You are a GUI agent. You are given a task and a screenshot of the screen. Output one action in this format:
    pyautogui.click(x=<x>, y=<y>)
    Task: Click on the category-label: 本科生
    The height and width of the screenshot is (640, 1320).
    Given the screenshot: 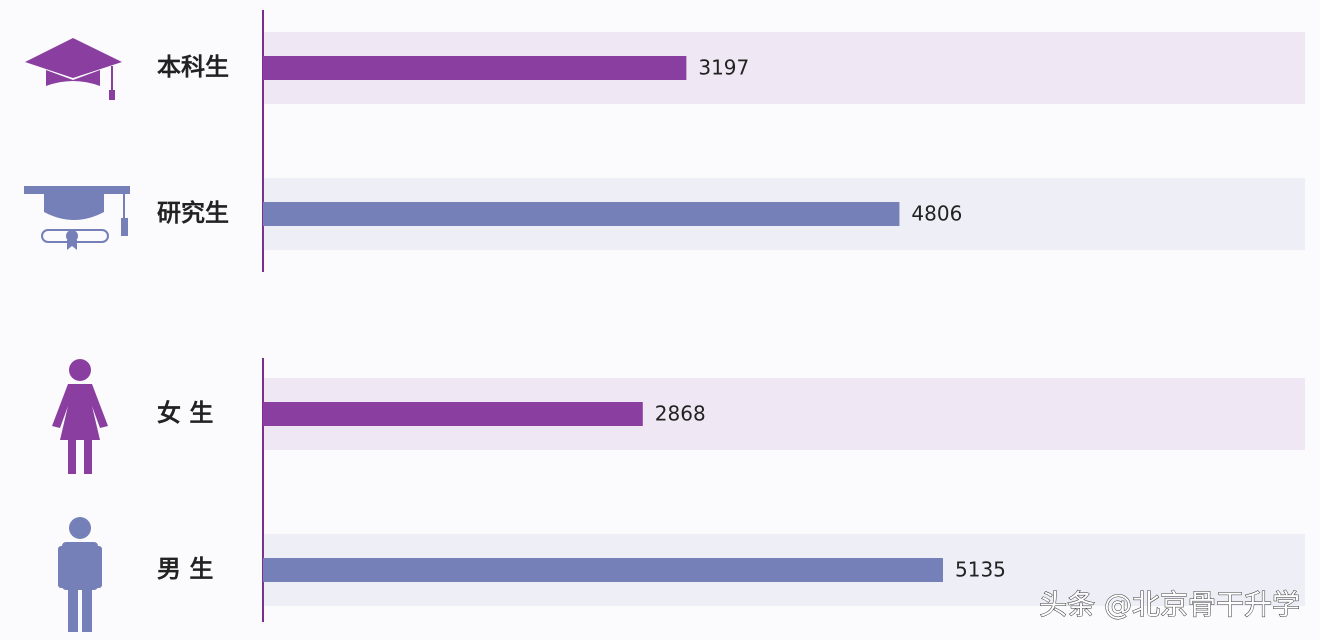 What is the action you would take?
    pyautogui.click(x=193, y=67)
    